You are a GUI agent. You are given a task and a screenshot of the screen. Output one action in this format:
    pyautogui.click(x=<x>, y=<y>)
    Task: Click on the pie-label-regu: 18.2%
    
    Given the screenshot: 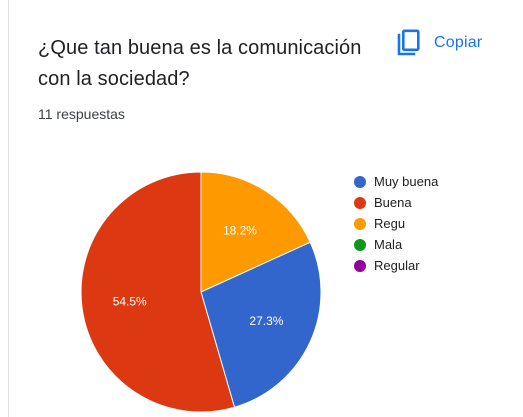 What is the action you would take?
    pyautogui.click(x=240, y=231)
    